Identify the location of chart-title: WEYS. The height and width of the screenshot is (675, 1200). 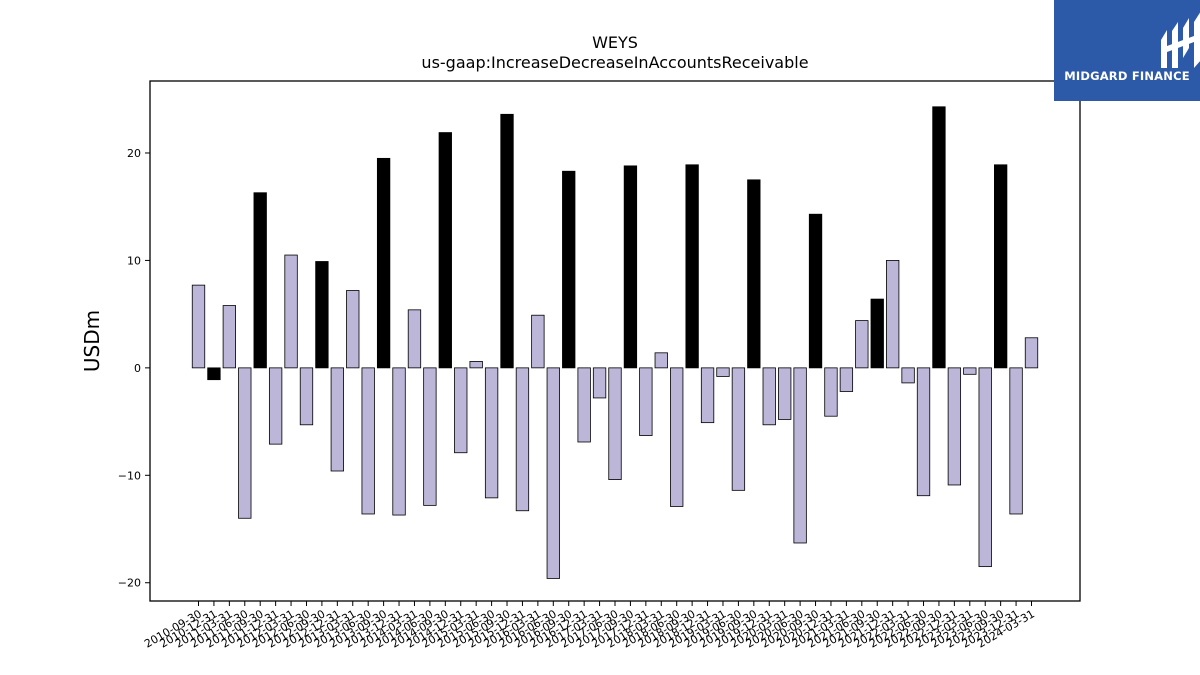
(615, 42).